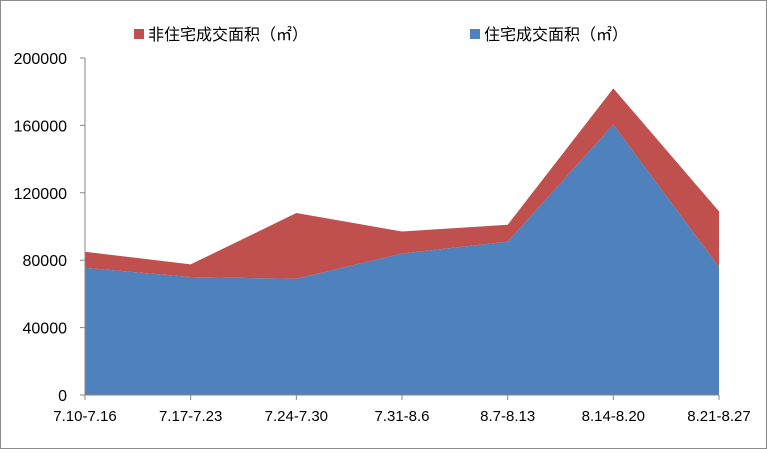 The width and height of the screenshot is (767, 453). I want to click on x-tick-label: 8.21-8.27, so click(718, 416).